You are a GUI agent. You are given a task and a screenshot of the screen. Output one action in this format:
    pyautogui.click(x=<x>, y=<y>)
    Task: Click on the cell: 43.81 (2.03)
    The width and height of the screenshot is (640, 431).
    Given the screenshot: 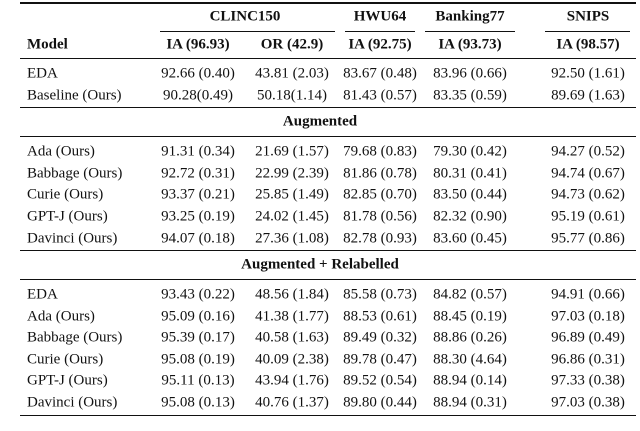 What is the action you would take?
    pyautogui.click(x=292, y=73)
    